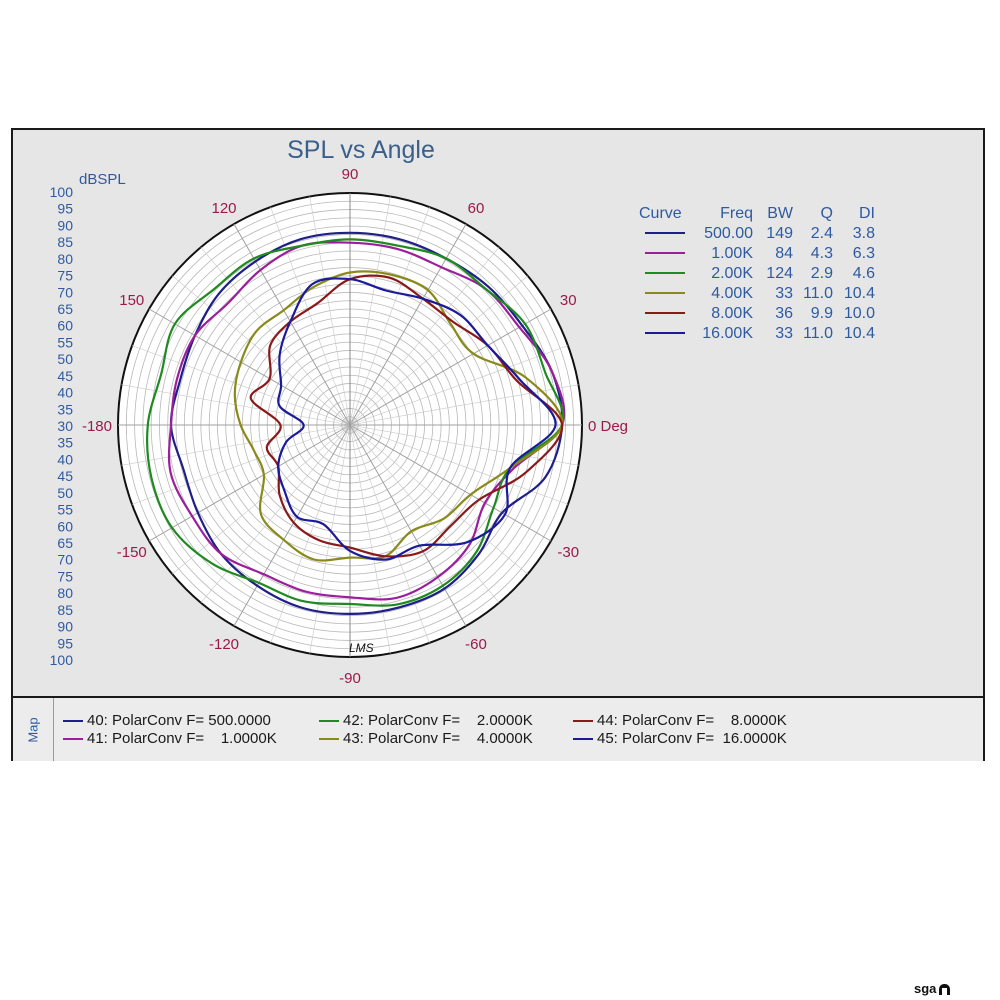  What do you see at coordinates (438, 720) in the screenshot?
I see `legend-label: 42: PolarConv F= 2.0000K` at bounding box center [438, 720].